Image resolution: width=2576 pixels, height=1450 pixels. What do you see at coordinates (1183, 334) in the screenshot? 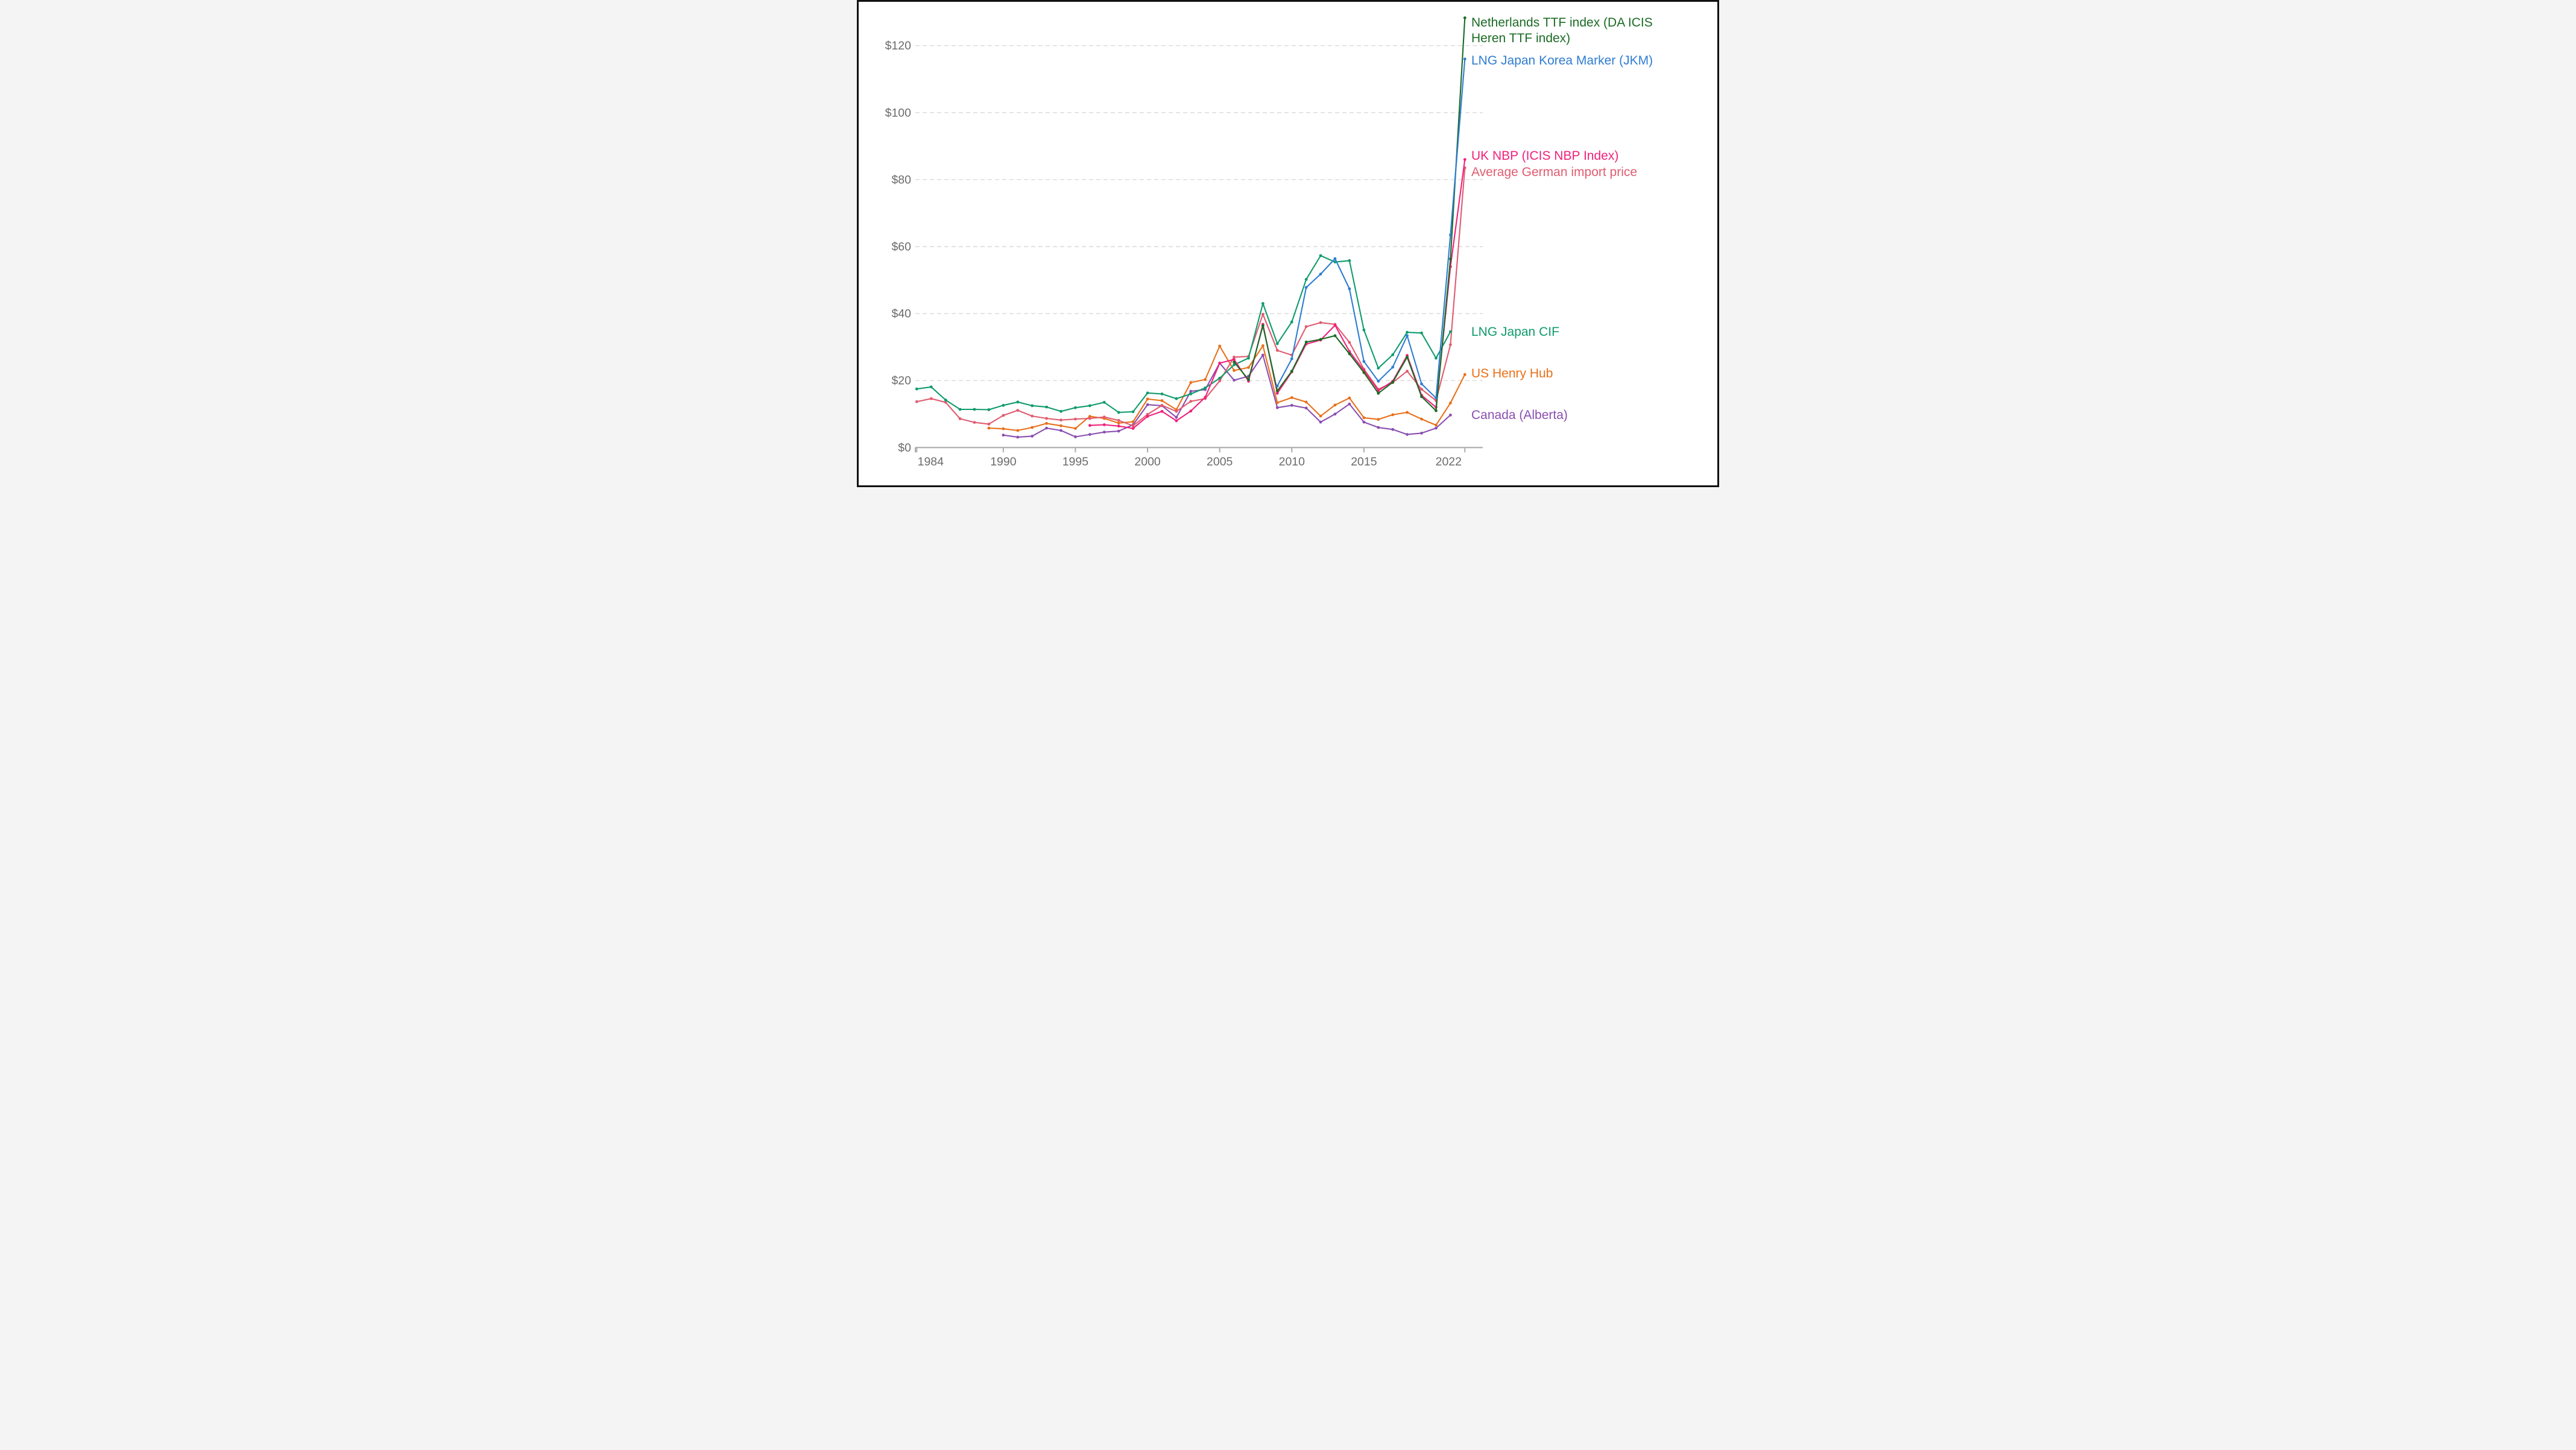
I see `series-line-lng-japan-cif` at bounding box center [1183, 334].